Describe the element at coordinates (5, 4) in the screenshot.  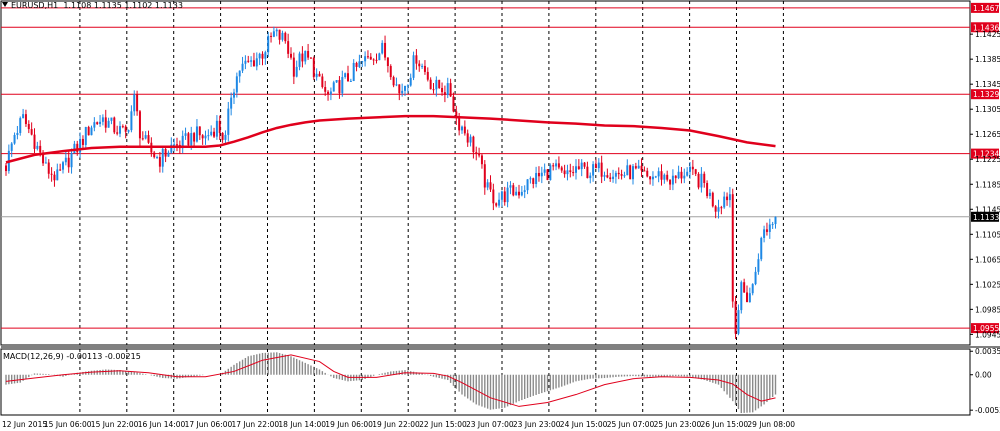
I see `chevron-down-icon` at that location.